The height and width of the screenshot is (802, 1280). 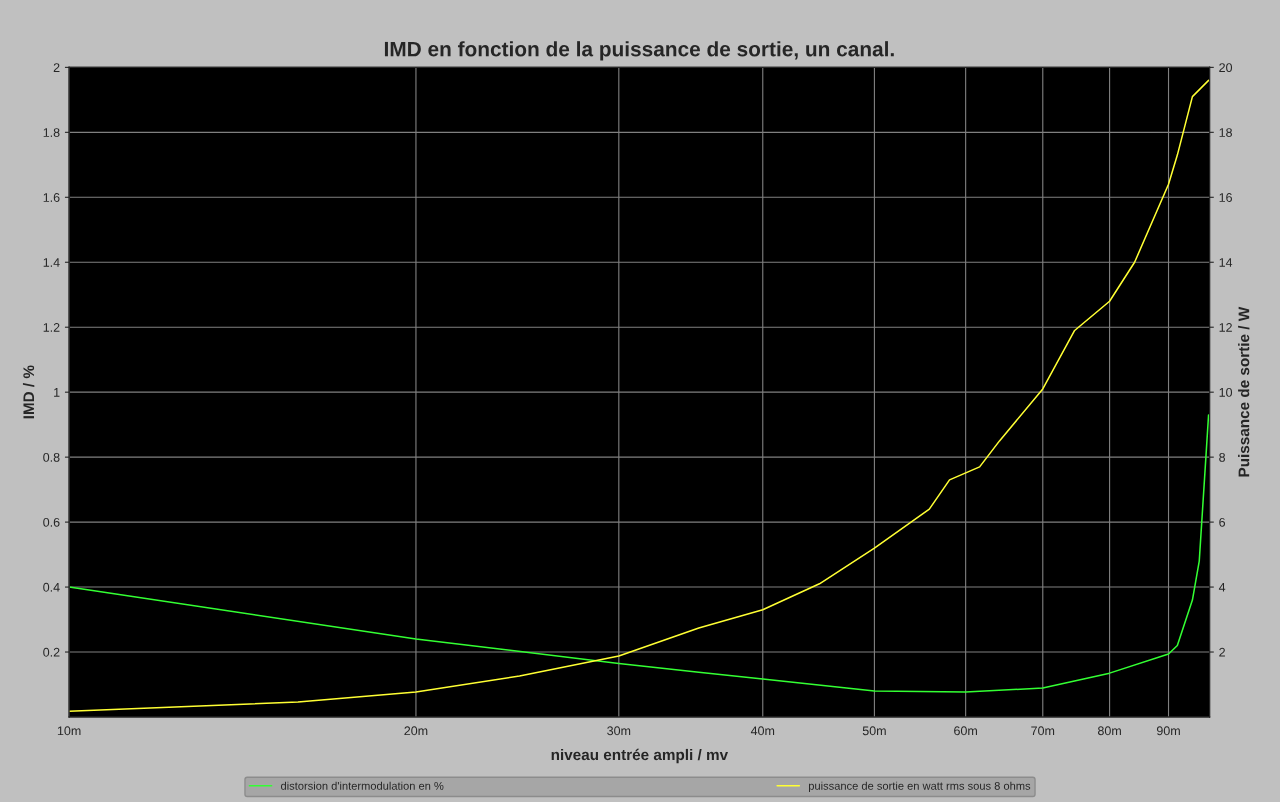 I want to click on y-tick-label: 0.6, so click(x=51, y=522).